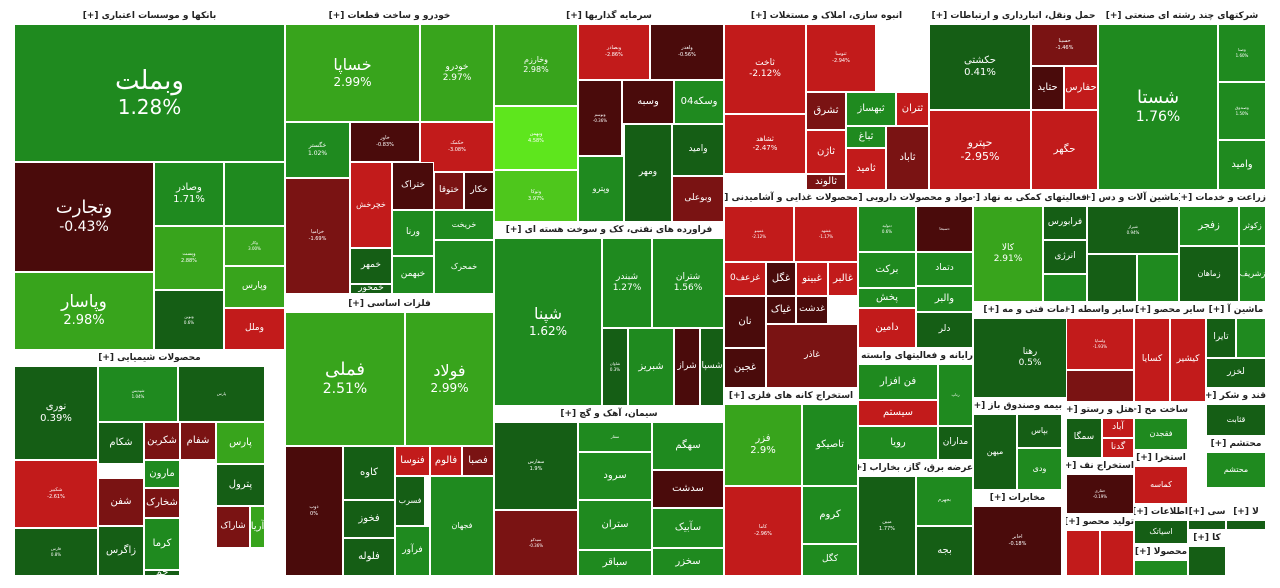 The image size is (1280, 588). I want to click on stock-tile: خمهر, so click(371, 266).